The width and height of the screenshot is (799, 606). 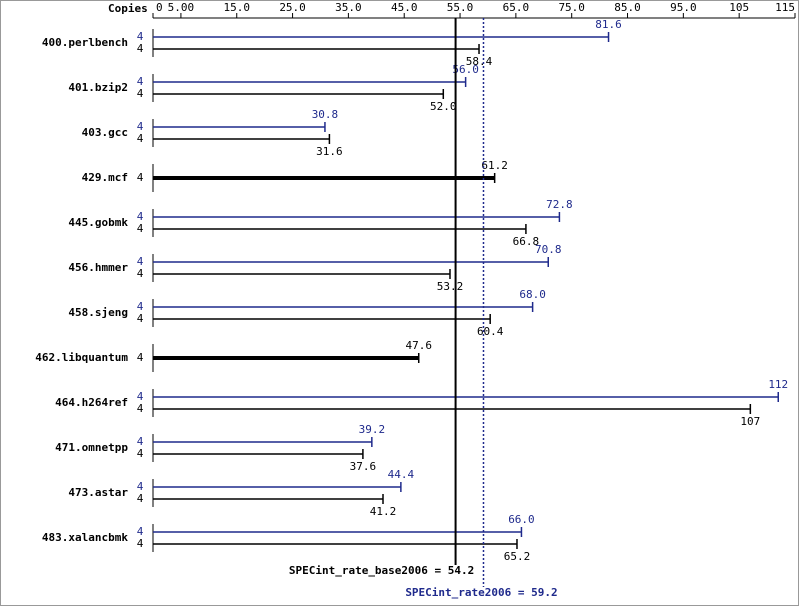 I want to click on x-tick-label: 85.0, so click(x=627, y=7).